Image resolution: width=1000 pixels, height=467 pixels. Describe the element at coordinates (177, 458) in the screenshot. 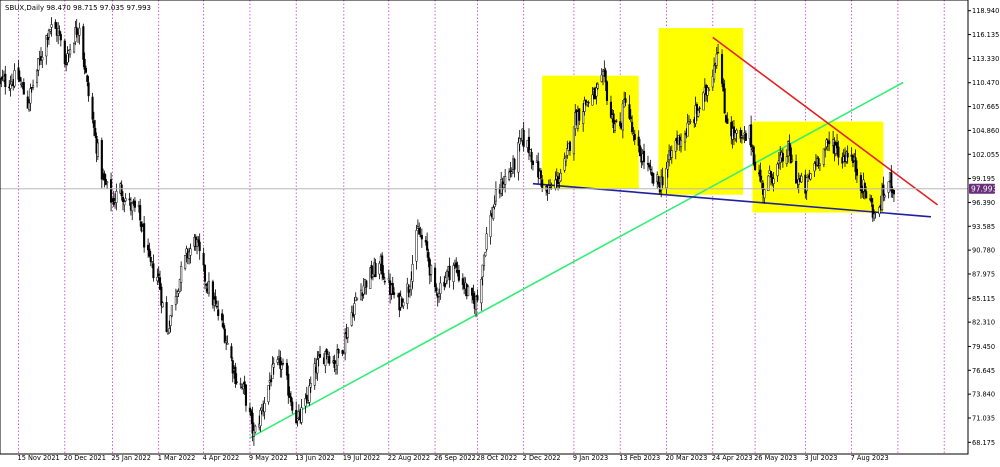

I see `x-tick-label: 1 Mar 2022` at that location.